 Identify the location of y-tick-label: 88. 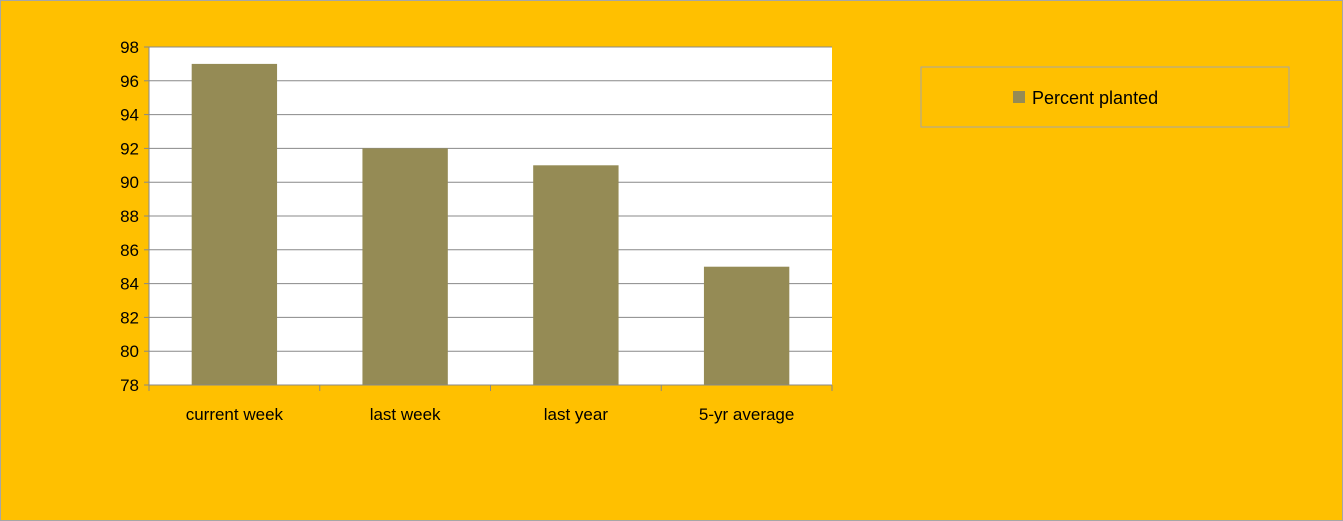
(129, 216).